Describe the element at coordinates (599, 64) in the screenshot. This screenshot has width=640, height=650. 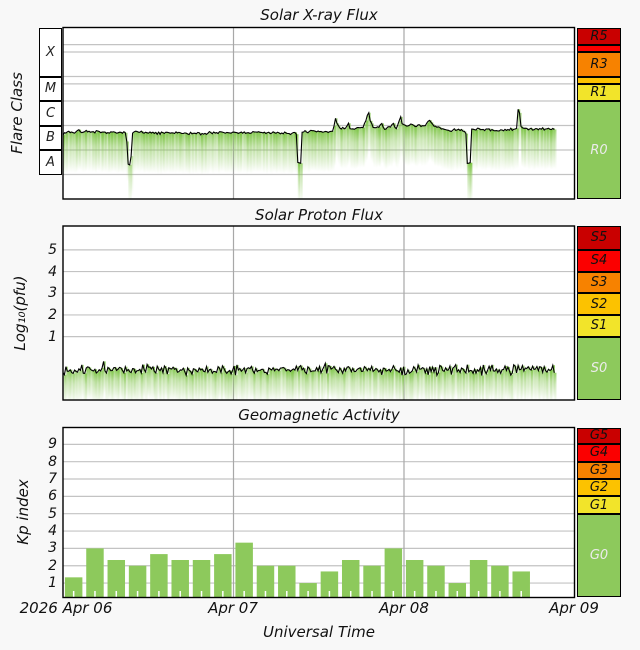
I see `noaa-scale-R3: R3` at that location.